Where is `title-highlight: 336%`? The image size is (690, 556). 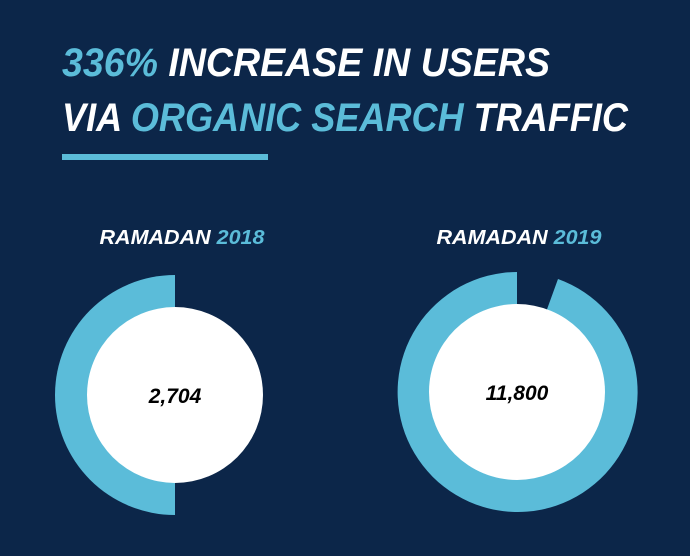
title-highlight: 336% is located at coordinates (110, 63).